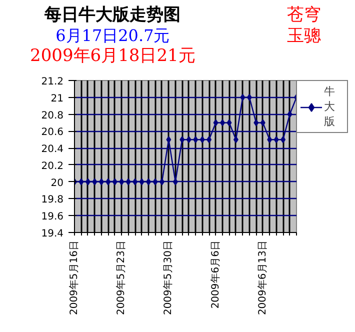  I want to click on x-tick-label: 2009年5月16日, so click(74, 278).